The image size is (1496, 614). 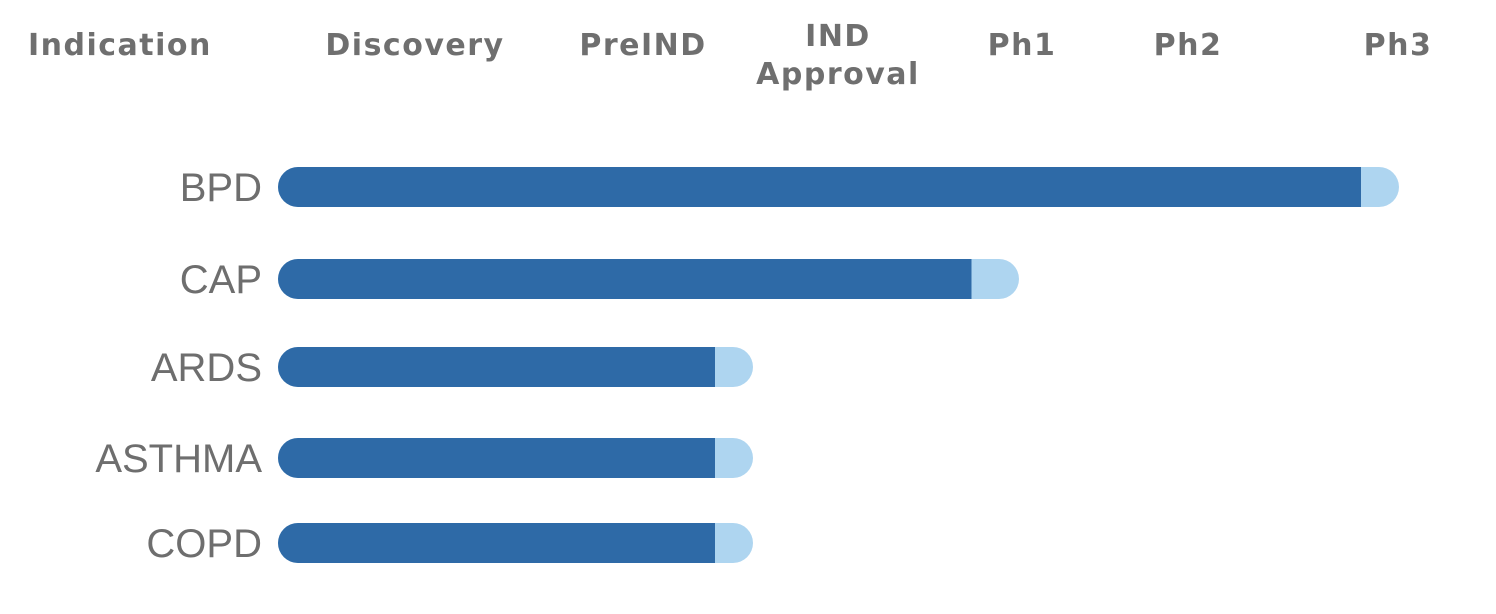 I want to click on bar-bpd, so click(x=819, y=187).